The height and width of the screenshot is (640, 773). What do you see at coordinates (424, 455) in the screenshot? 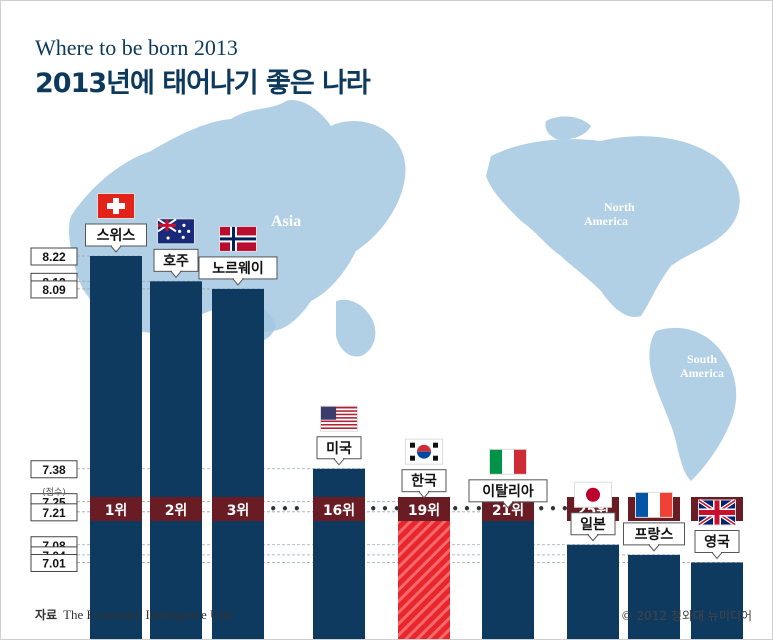
I see `flag-taegeuk-bottom` at bounding box center [424, 455].